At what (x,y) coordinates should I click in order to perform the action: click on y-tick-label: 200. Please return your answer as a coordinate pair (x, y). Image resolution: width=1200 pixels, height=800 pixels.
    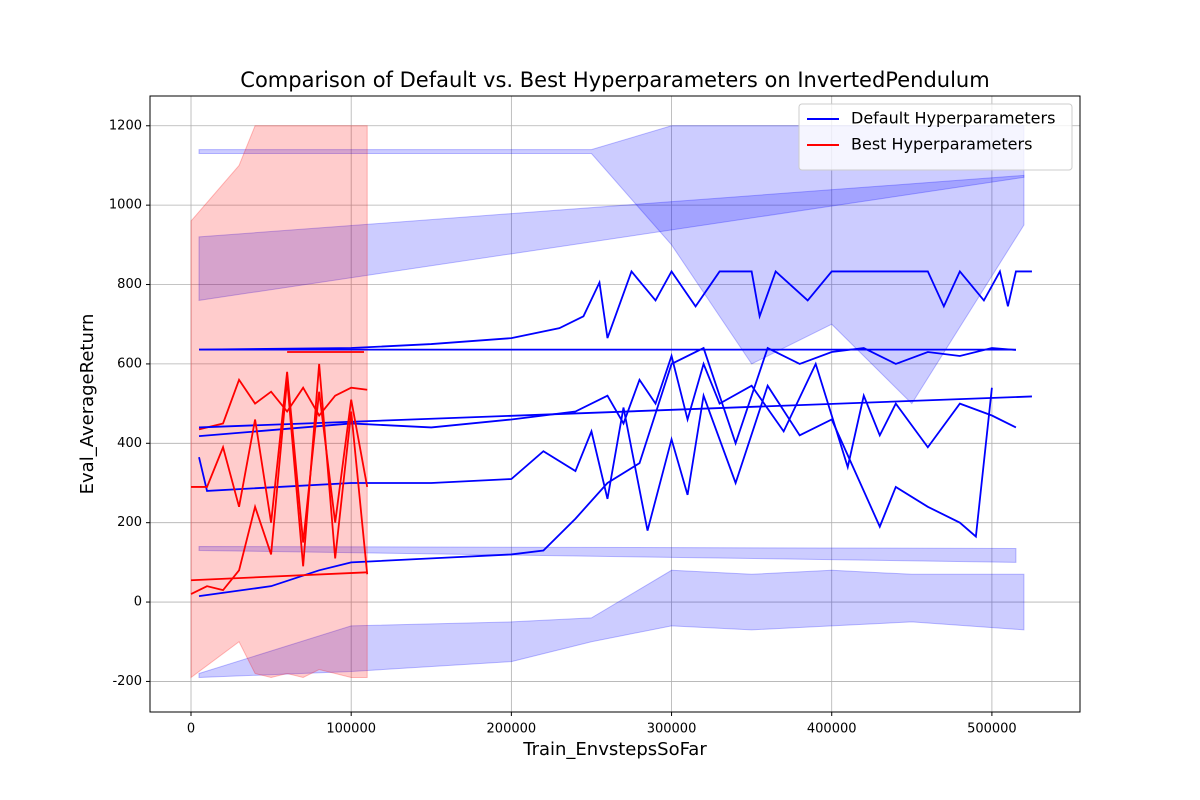
    Looking at the image, I should click on (129, 522).